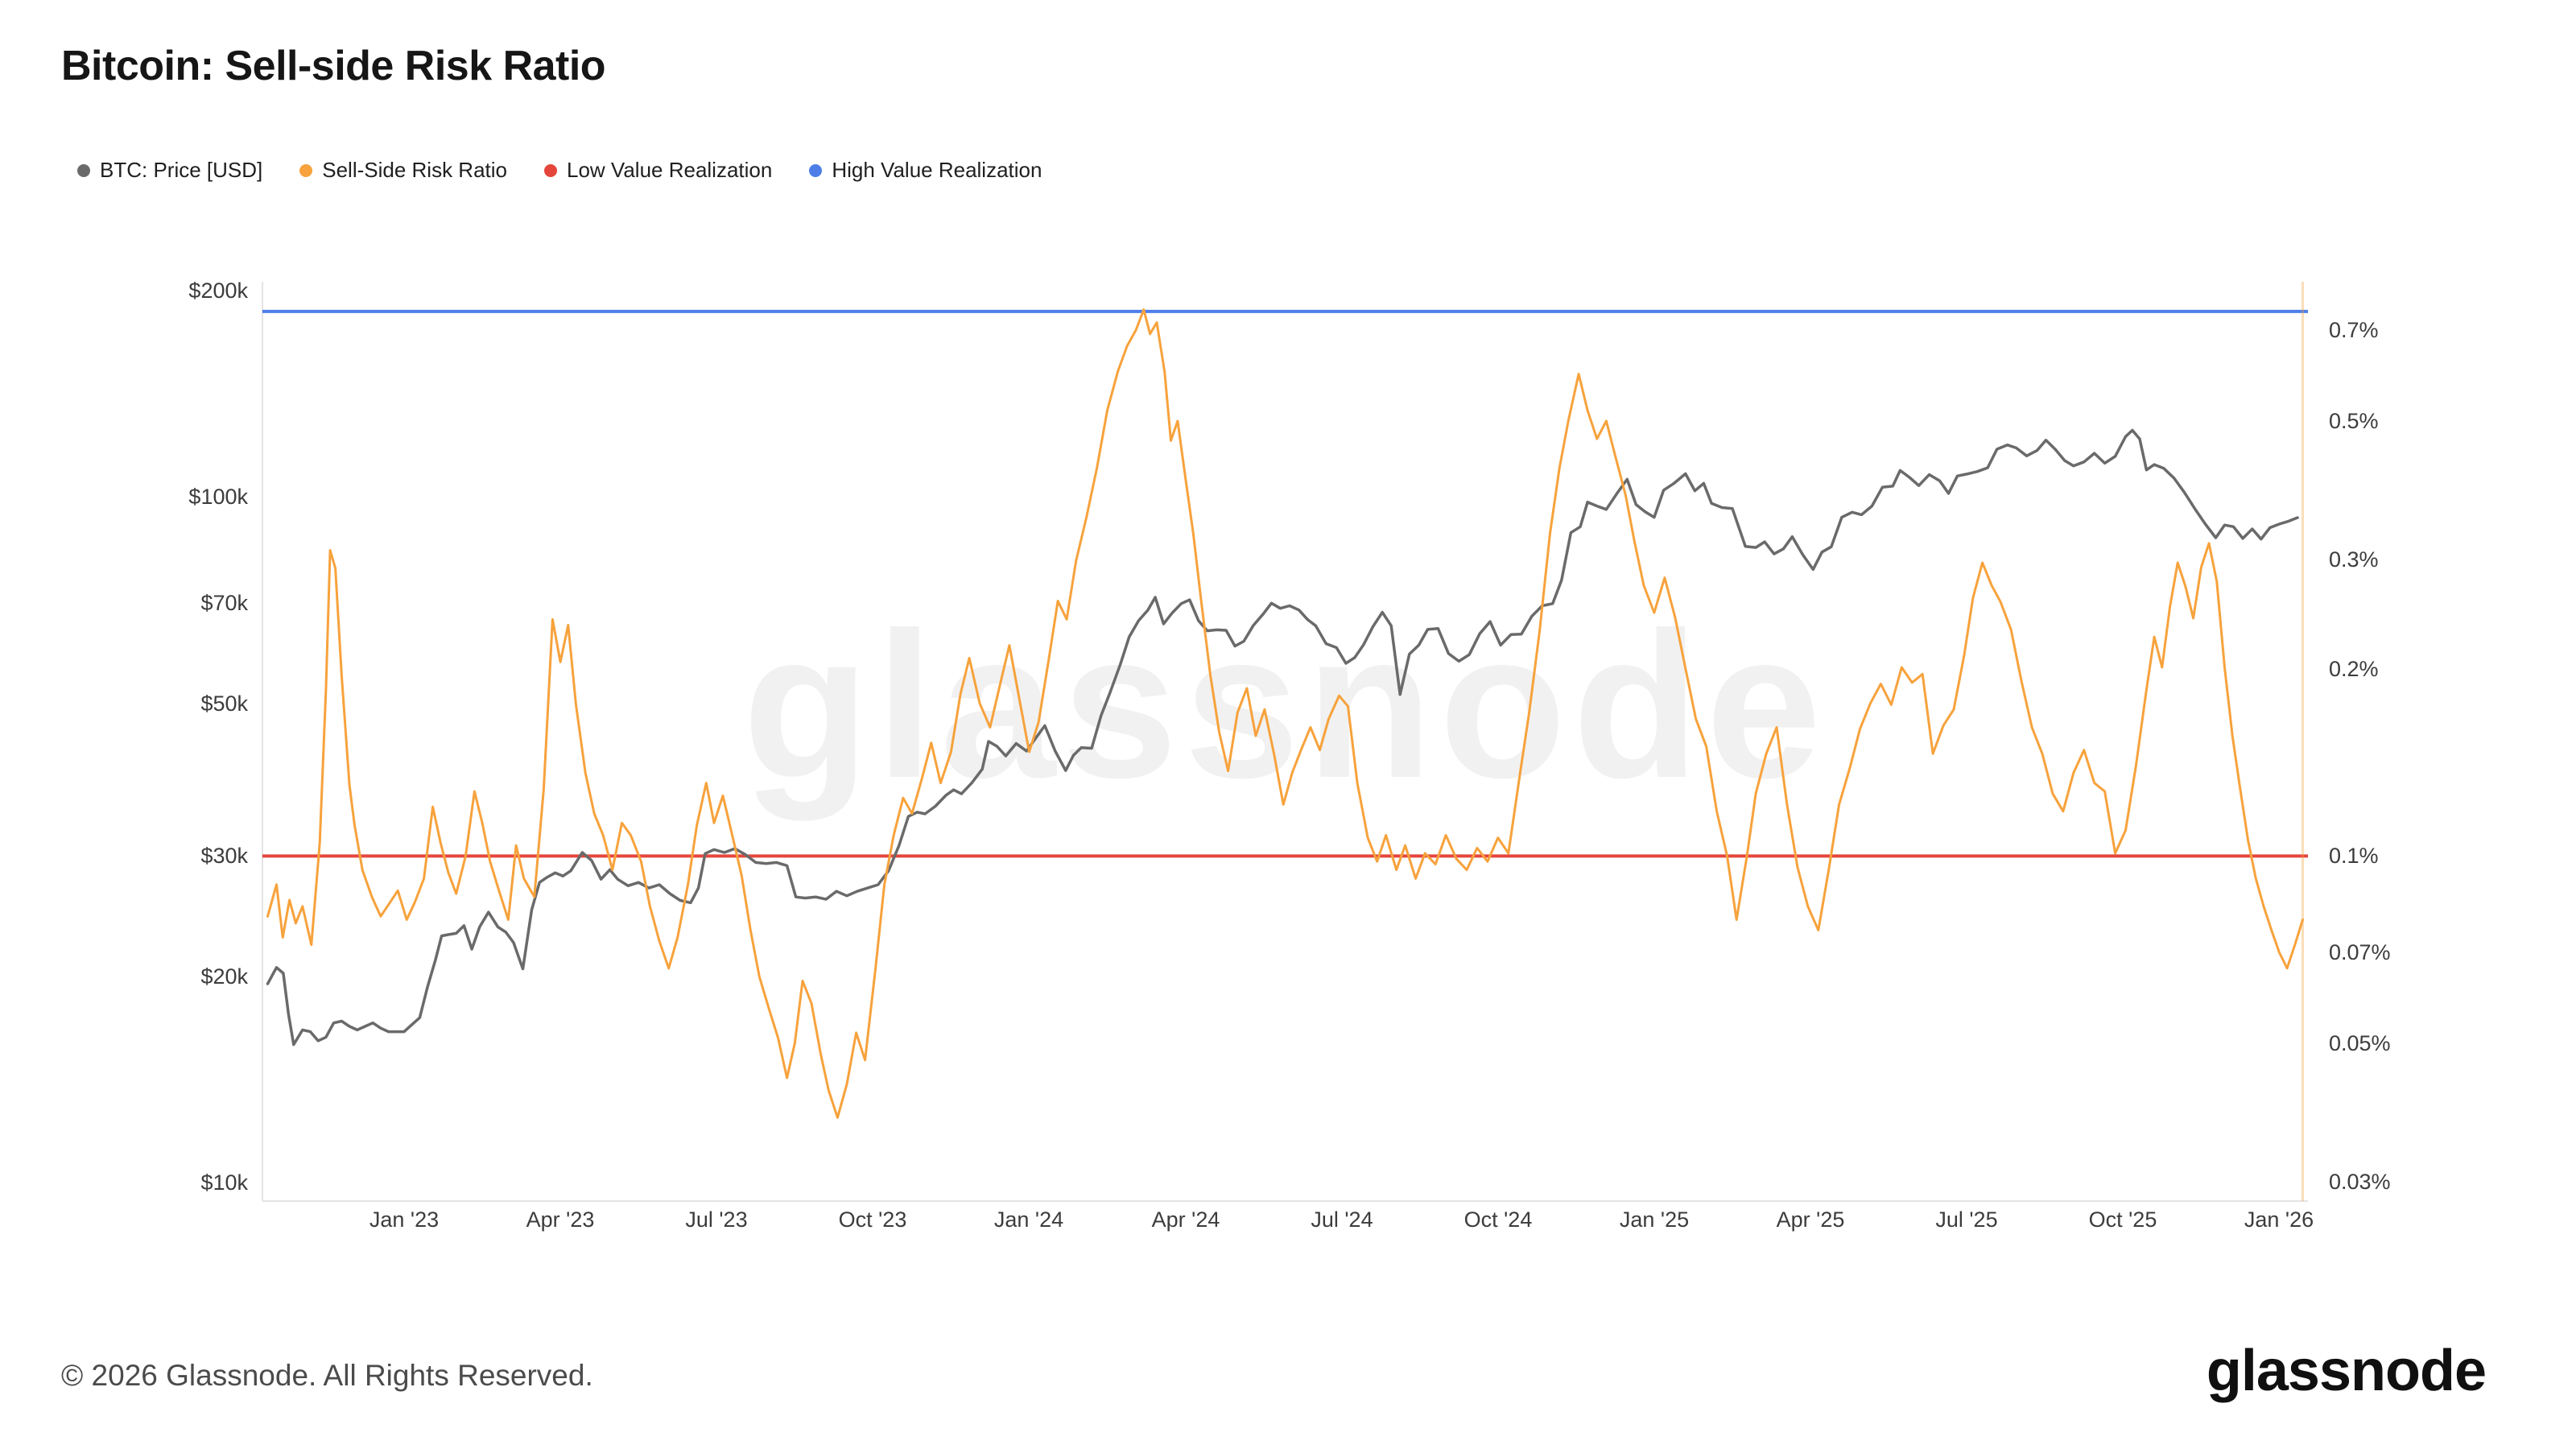 The image size is (2576, 1449). I want to click on legend-item-low-value-realization: Low Value Realization, so click(658, 170).